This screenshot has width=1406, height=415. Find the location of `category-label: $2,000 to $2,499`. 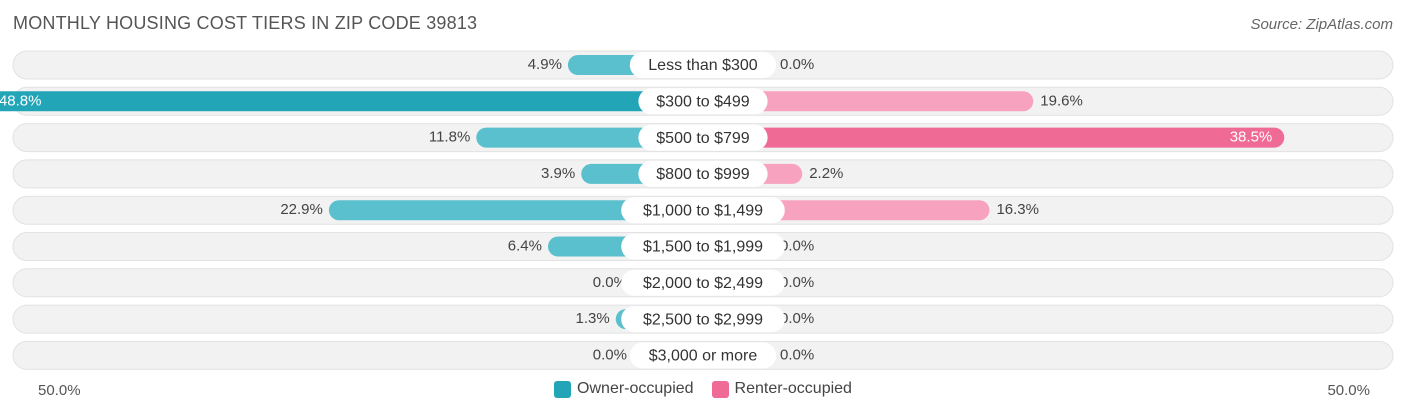

category-label: $2,000 to $2,499 is located at coordinates (703, 283).